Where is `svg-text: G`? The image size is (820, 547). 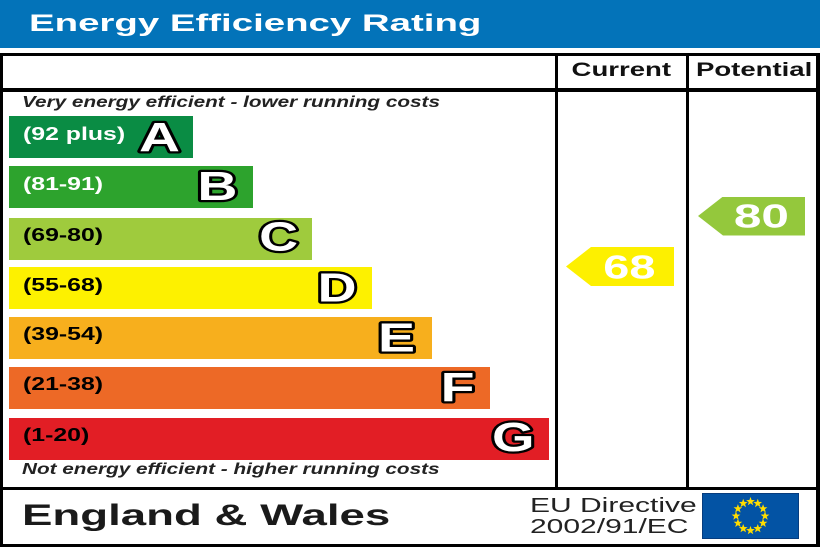 svg-text: G is located at coordinates (513, 437).